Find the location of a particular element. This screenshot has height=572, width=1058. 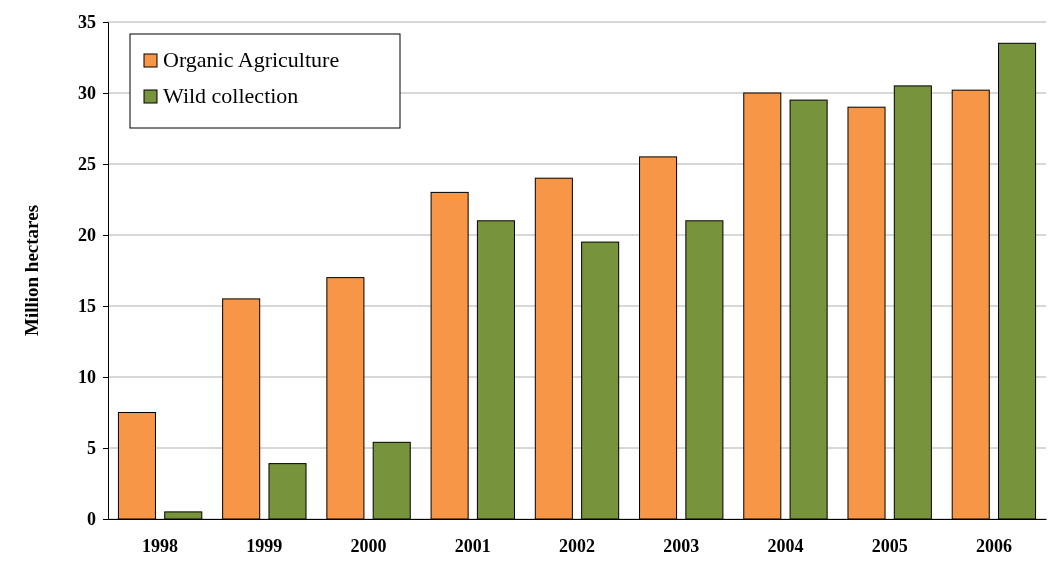

x-tick-label: 1998 is located at coordinates (160, 546).